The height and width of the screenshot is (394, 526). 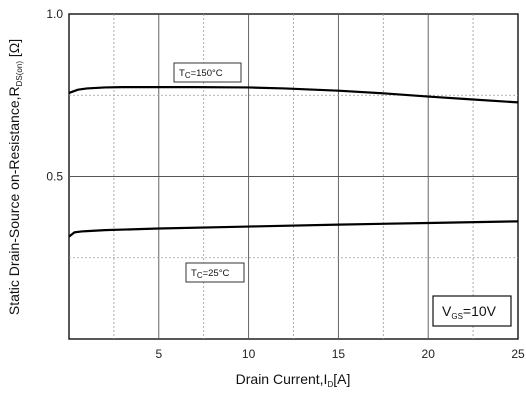 What do you see at coordinates (188, 75) in the screenshot?
I see `label-tc150-sub: C` at bounding box center [188, 75].